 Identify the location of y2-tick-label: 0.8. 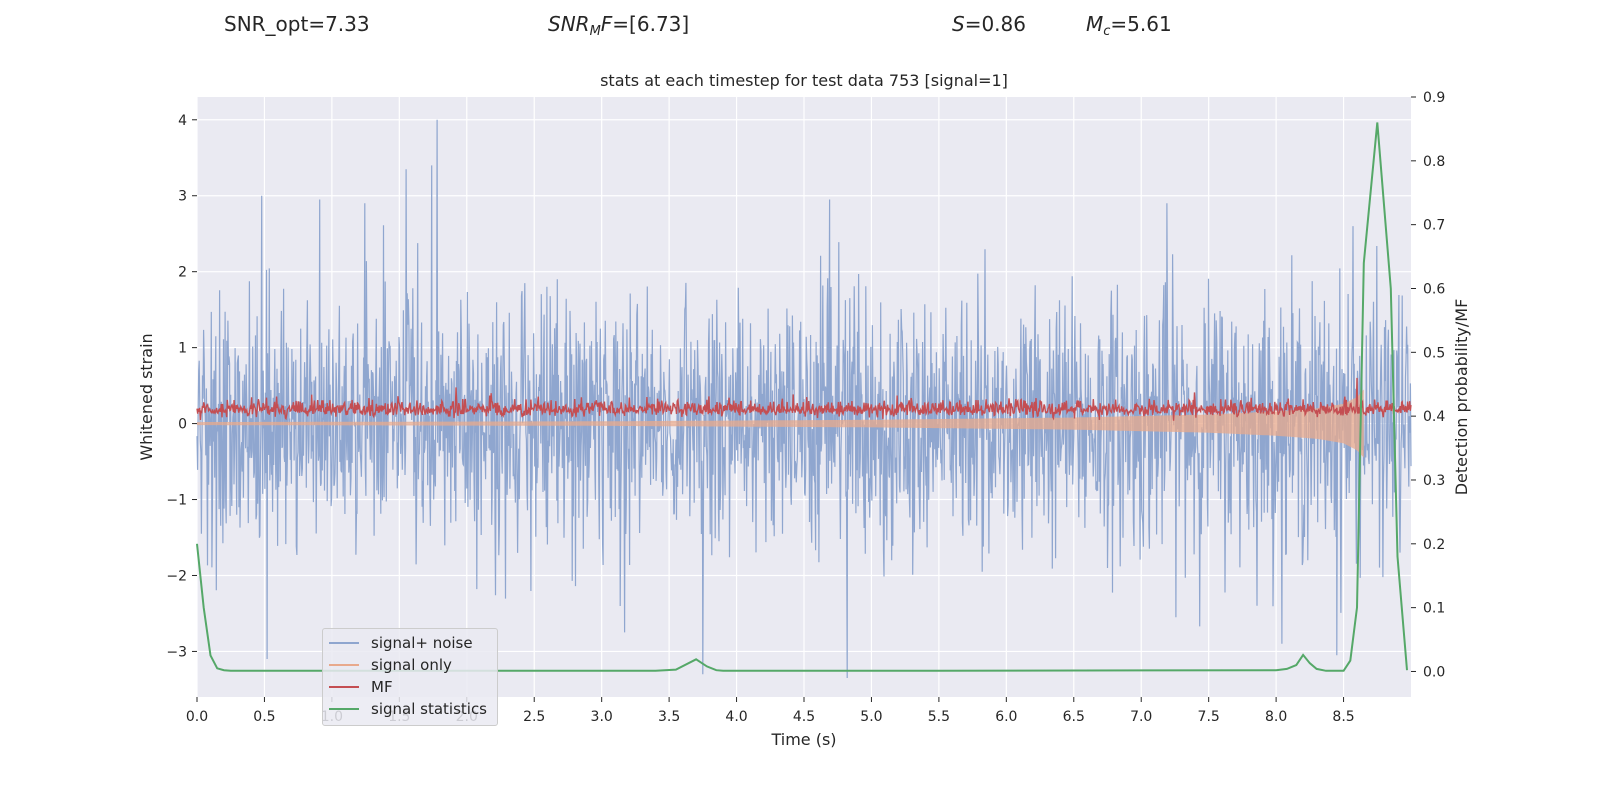
(1434, 162).